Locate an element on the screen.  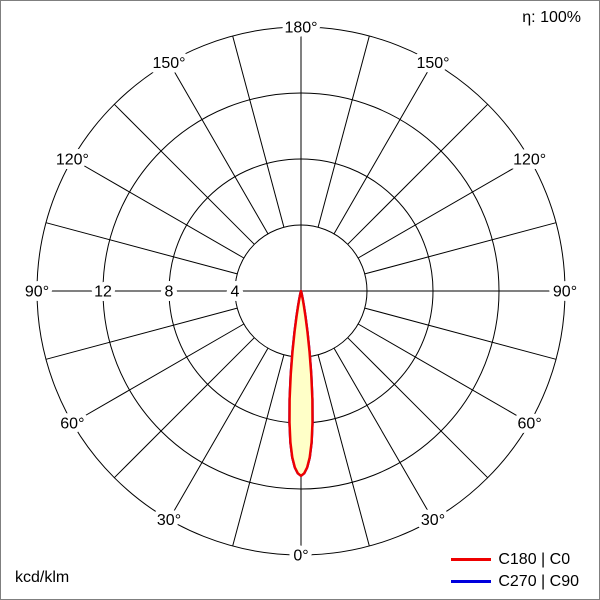
units-label: kcd/klm is located at coordinates (42, 577).